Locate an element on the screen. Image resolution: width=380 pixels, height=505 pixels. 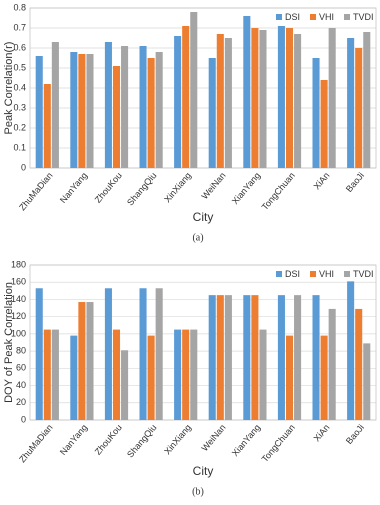
y-tick-label: 0.7 is located at coordinates (19, 27).